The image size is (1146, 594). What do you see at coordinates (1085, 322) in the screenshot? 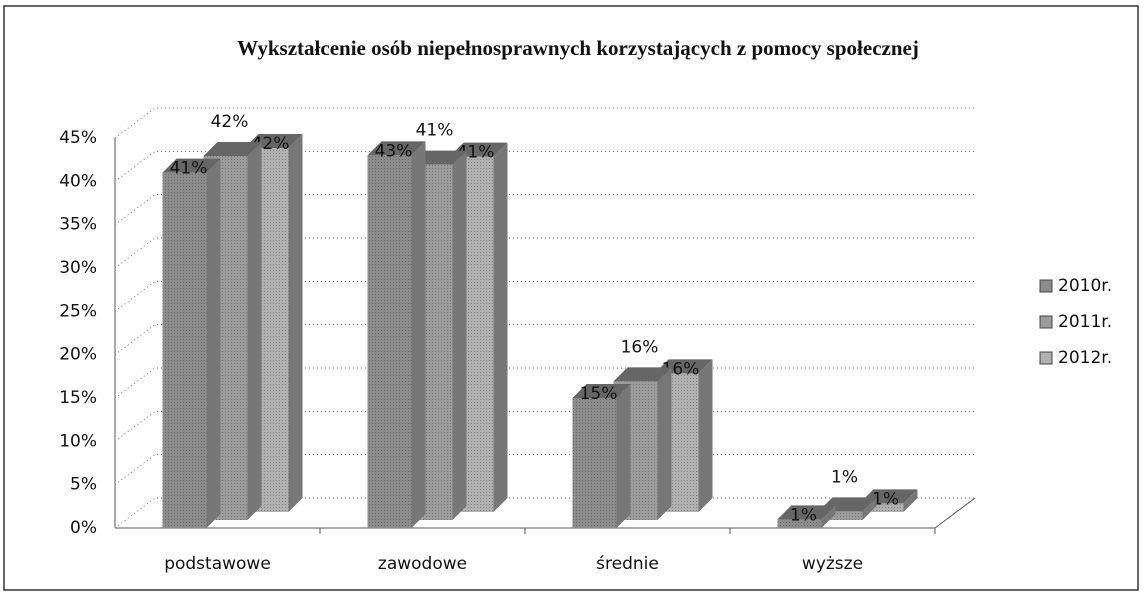
I see `legend-label: 2011r.` at bounding box center [1085, 322].